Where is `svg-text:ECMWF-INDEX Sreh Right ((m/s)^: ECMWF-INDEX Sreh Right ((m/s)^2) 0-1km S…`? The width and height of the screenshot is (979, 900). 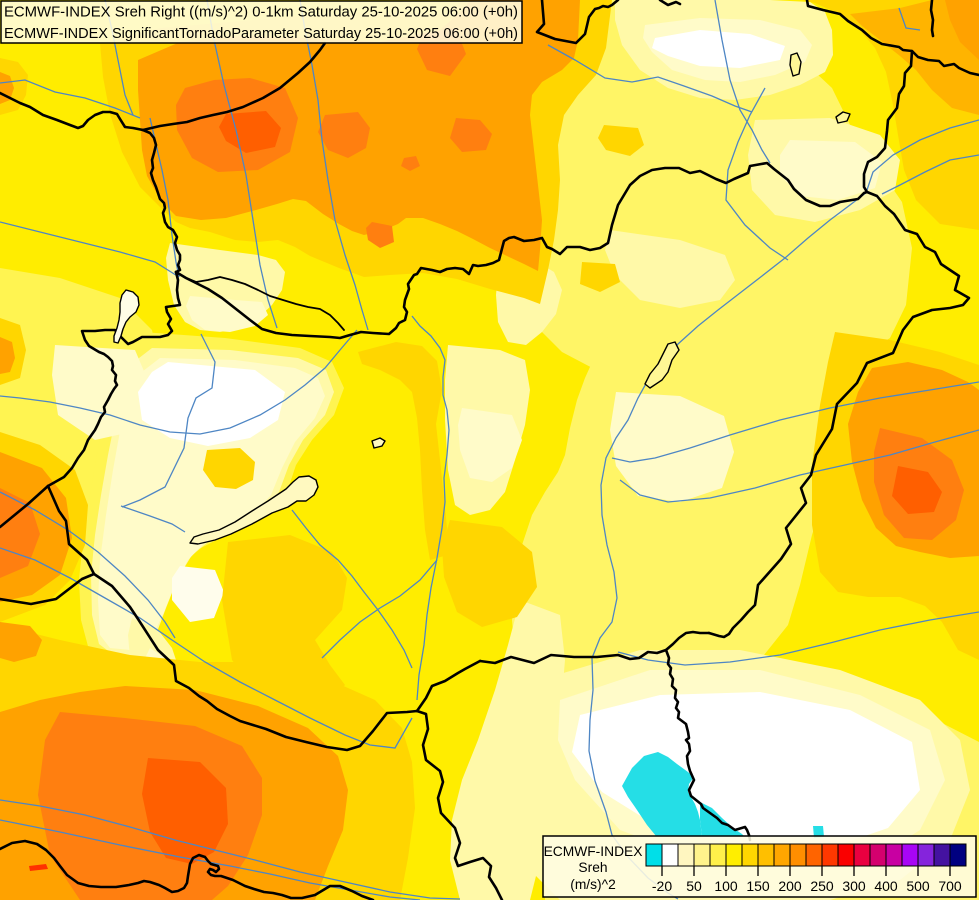
svg-text:ECMWF-INDEX Sreh Right ((m/s)^: ECMWF-INDEX Sreh Right ((m/s)^2) 0-1km S… is located at coordinates (261, 12).